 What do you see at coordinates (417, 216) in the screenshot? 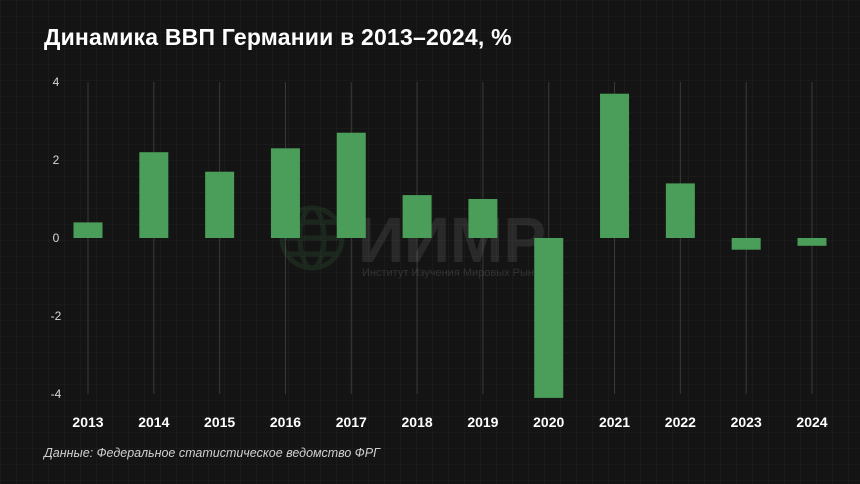
I see `bar-2018` at bounding box center [417, 216].